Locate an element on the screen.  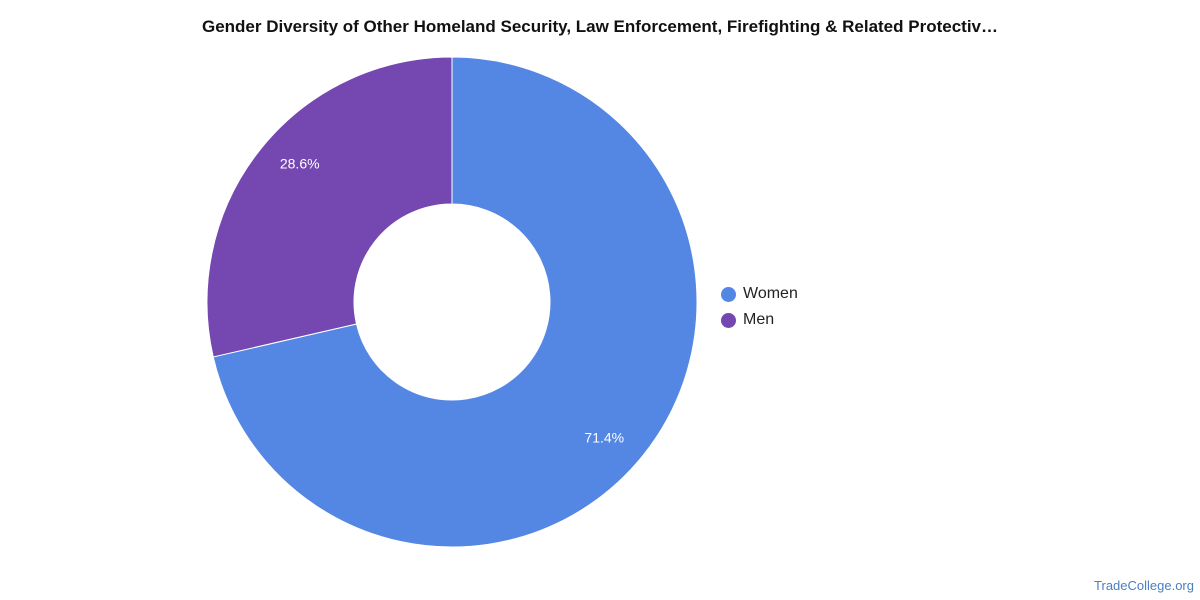
slice-label-women: 71.4% is located at coordinates (604, 438).